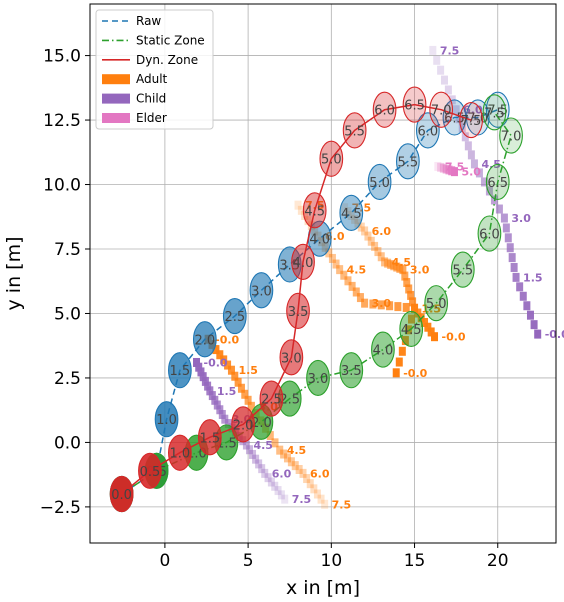 Image resolution: width=564 pixels, height=602 pixels. Describe the element at coordinates (62, 121) in the screenshot. I see `y-tick-label-6: 12.5` at that location.